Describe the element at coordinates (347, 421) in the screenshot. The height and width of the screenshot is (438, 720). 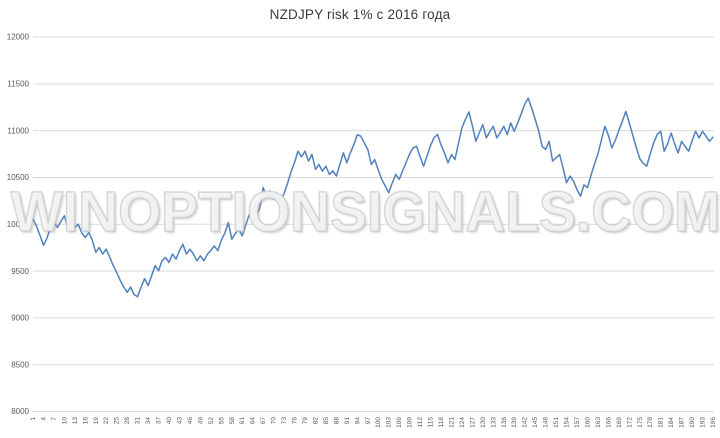
I see `x-tick-label: 91` at that location.